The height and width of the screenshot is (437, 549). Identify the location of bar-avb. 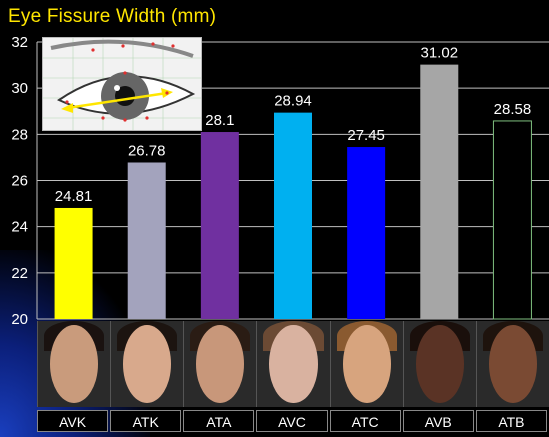
(439, 191).